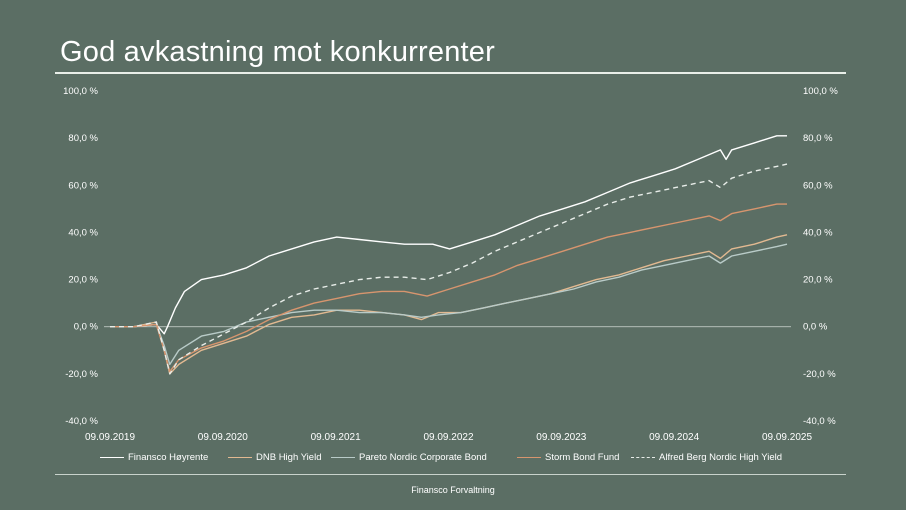 Image resolution: width=906 pixels, height=510 pixels. What do you see at coordinates (423, 457) in the screenshot?
I see `legend-label: Pareto Nordic Corporate Bond` at bounding box center [423, 457].